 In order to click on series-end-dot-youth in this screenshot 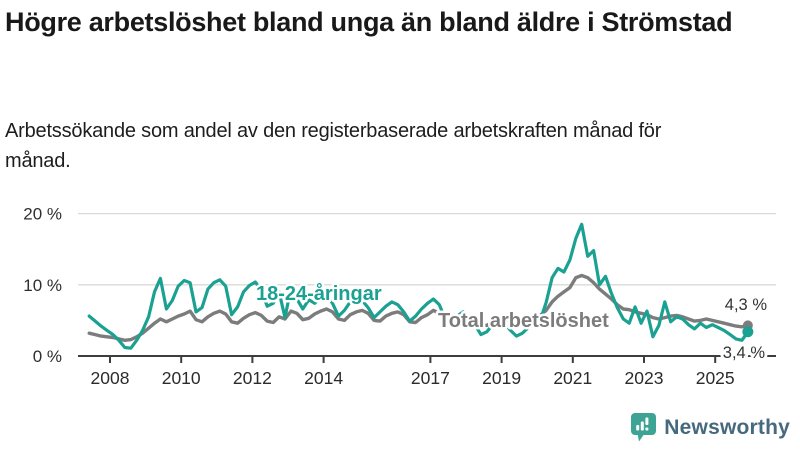, I will do `click(748, 332)`.